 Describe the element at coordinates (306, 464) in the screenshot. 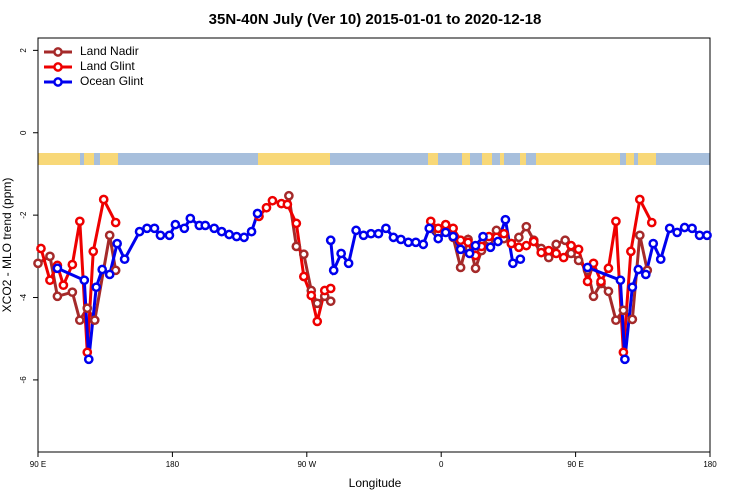

I see `x-tick-label: 90 W` at that location.